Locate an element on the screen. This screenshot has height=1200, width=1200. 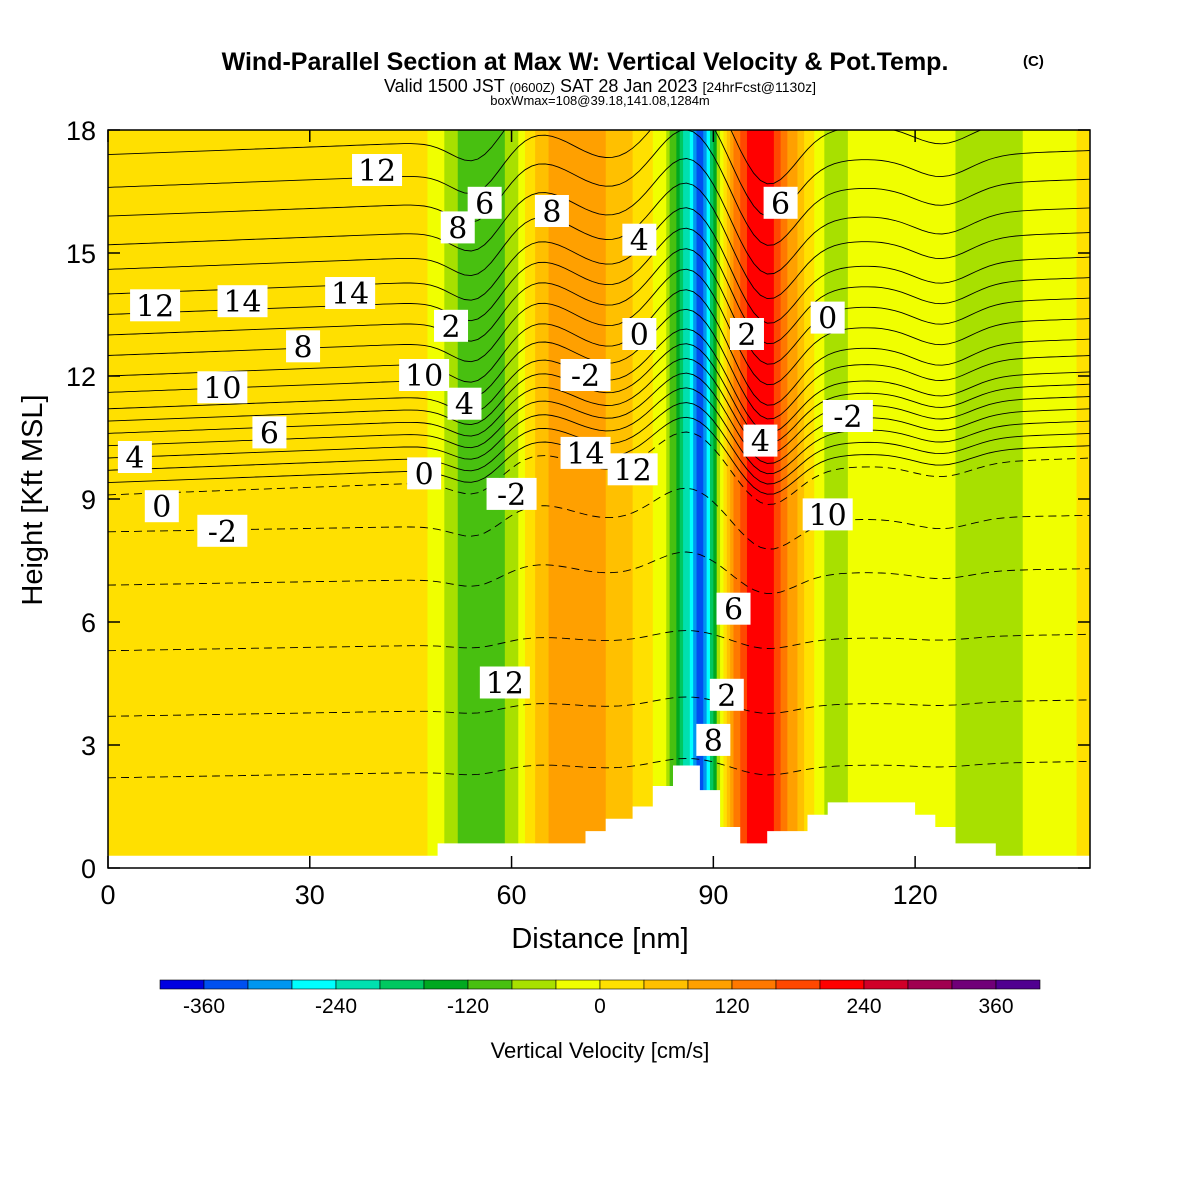
y-tick-label: 6 is located at coordinates (88, 623).